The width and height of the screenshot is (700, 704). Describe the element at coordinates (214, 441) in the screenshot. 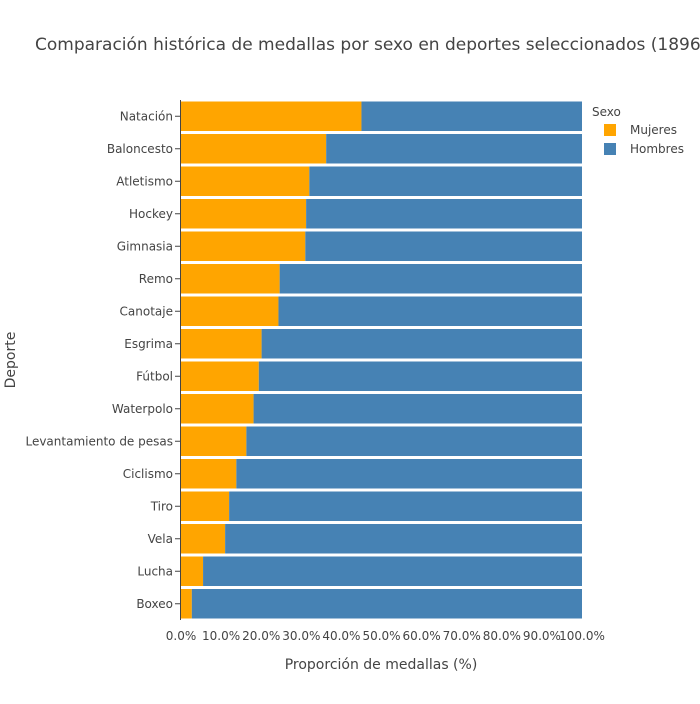

I see `bar-mujeres-levantamiento-de-pesas` at that location.